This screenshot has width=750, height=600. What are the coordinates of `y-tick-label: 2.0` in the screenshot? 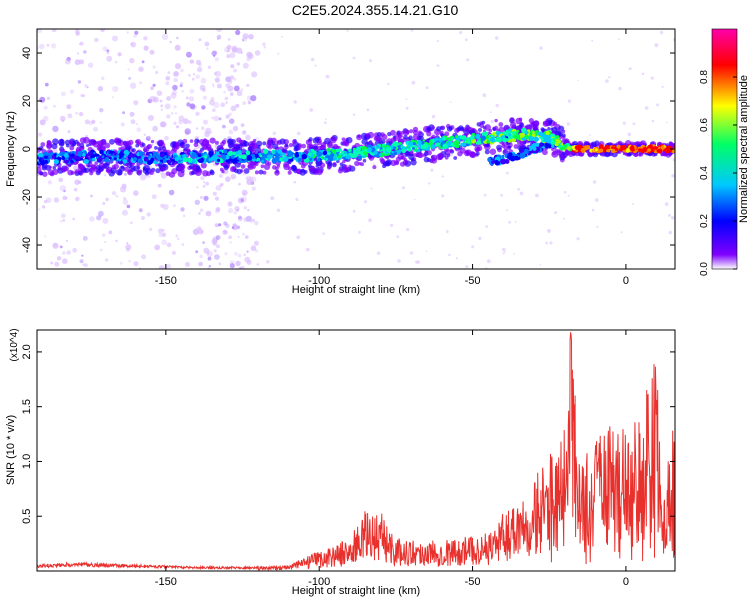 It's located at (27, 351).